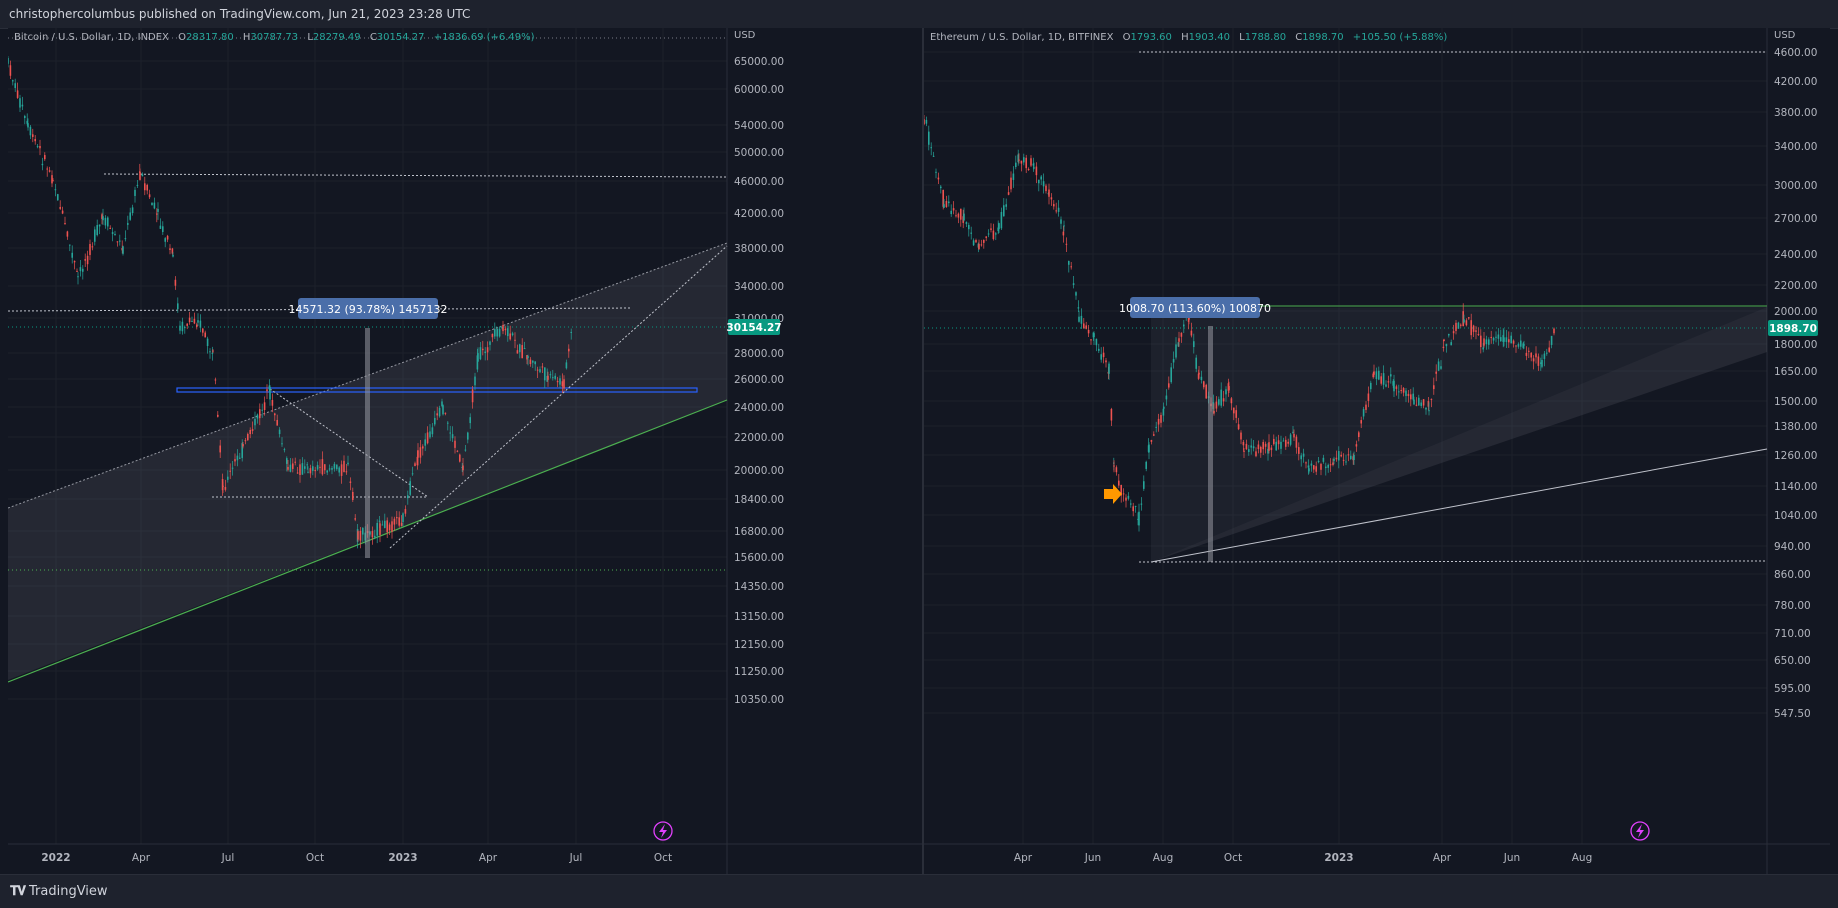 The width and height of the screenshot is (1838, 908). I want to click on triangle-fill, so click(1459, 434).